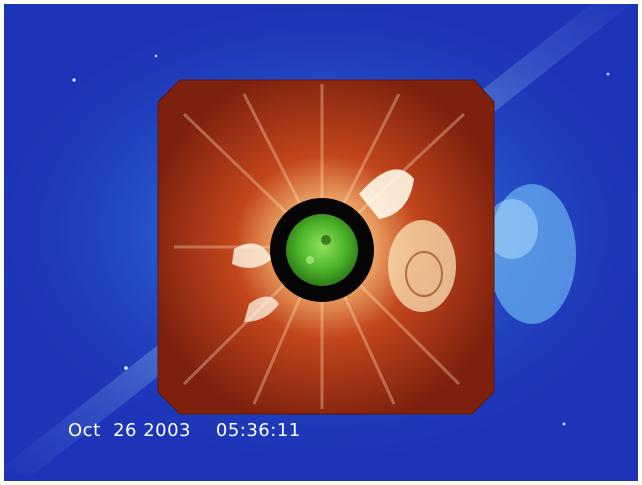  I want to click on solar-disk-image, so click(322, 250).